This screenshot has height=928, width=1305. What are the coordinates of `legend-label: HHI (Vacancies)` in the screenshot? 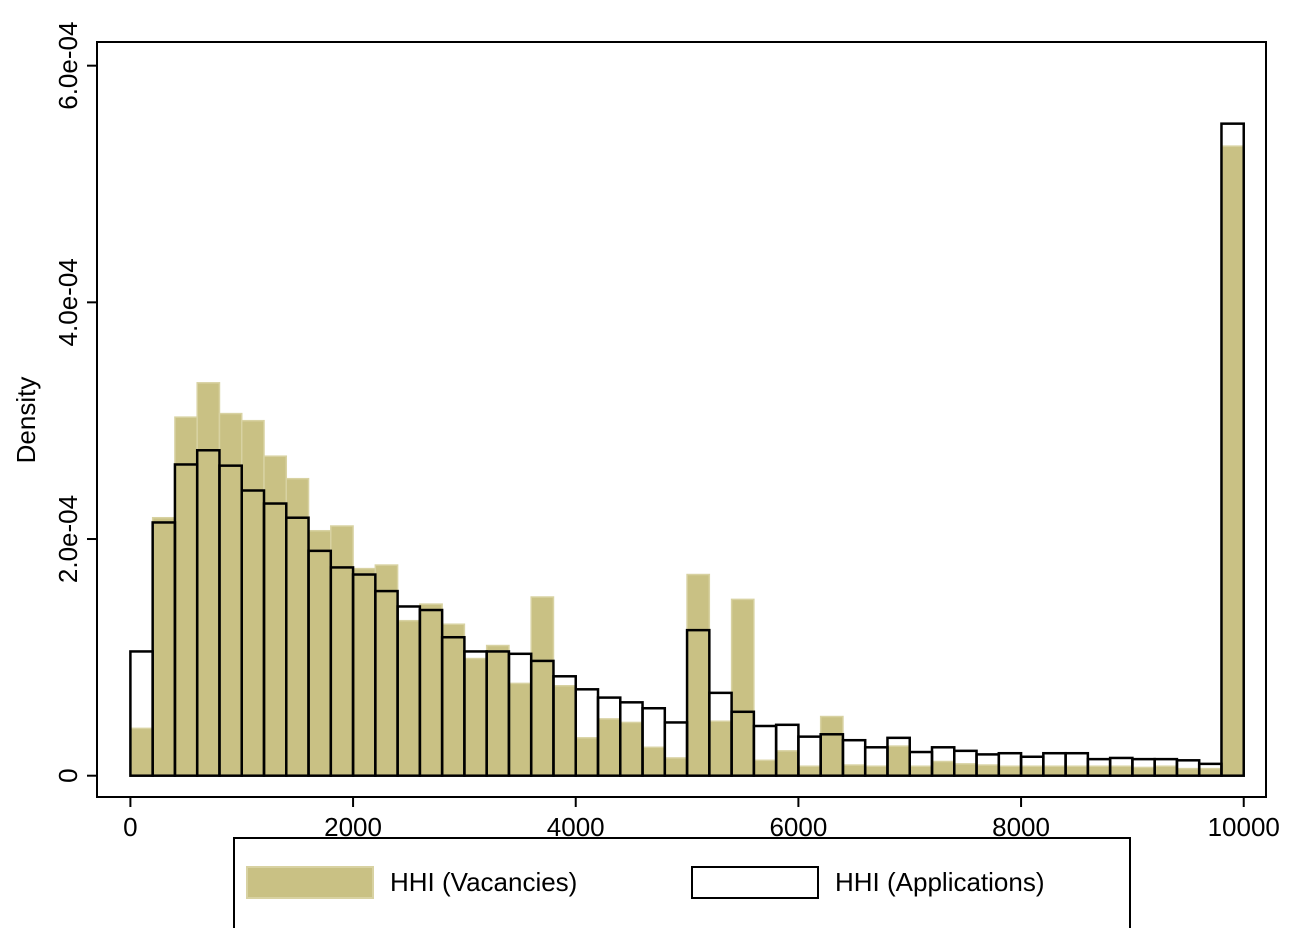 It's located at (483, 882).